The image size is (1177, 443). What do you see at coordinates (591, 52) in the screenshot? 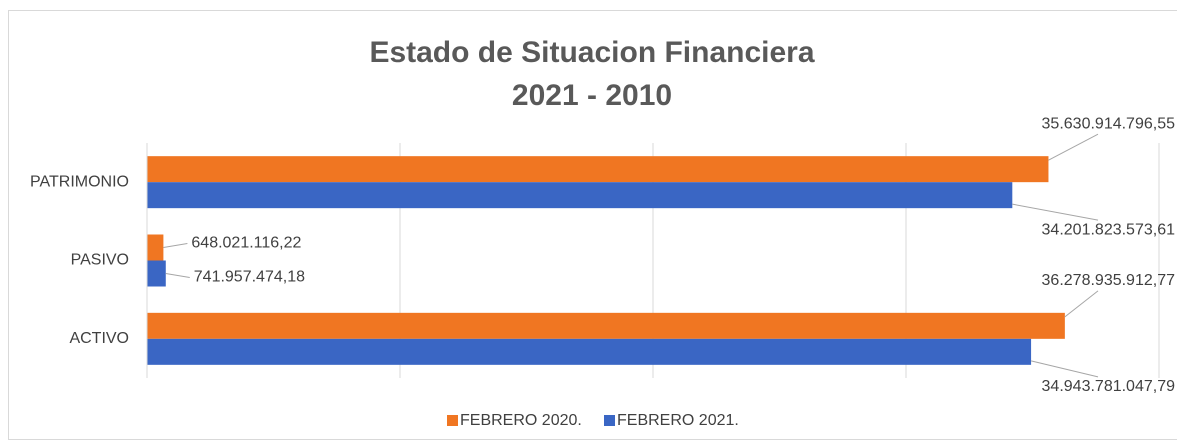
I see `chart-title: Estado de Situacion Financiera` at bounding box center [591, 52].